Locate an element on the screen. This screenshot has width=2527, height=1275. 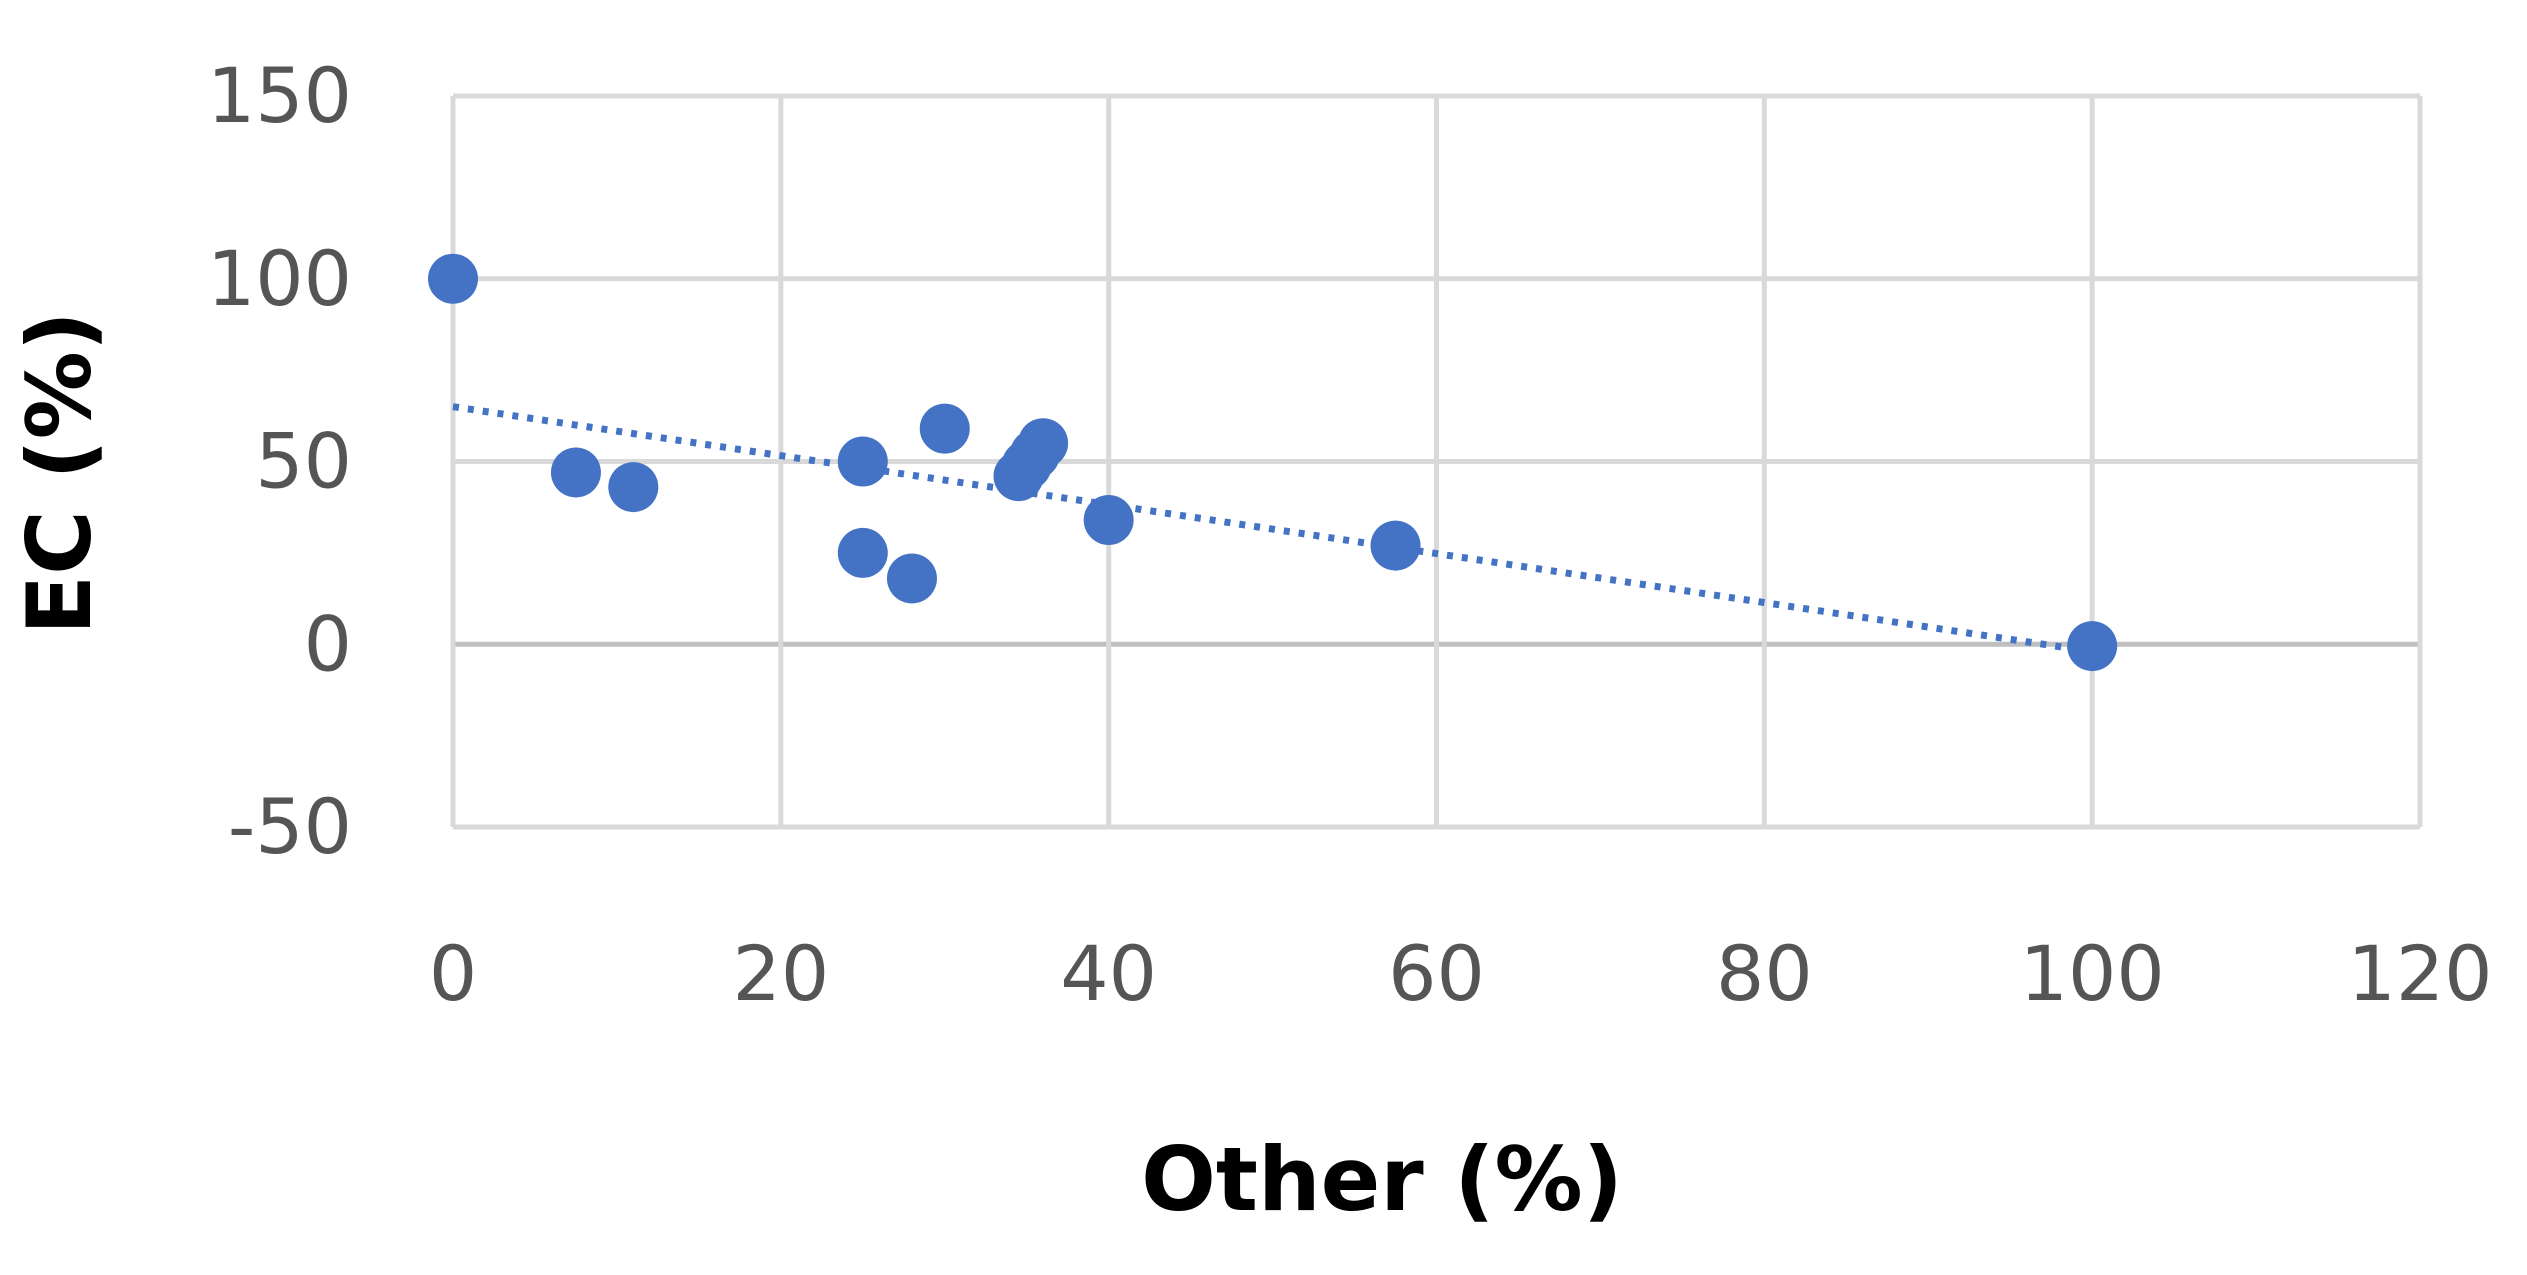
x-axis-title: Other (%) is located at coordinates (1382, 1179).